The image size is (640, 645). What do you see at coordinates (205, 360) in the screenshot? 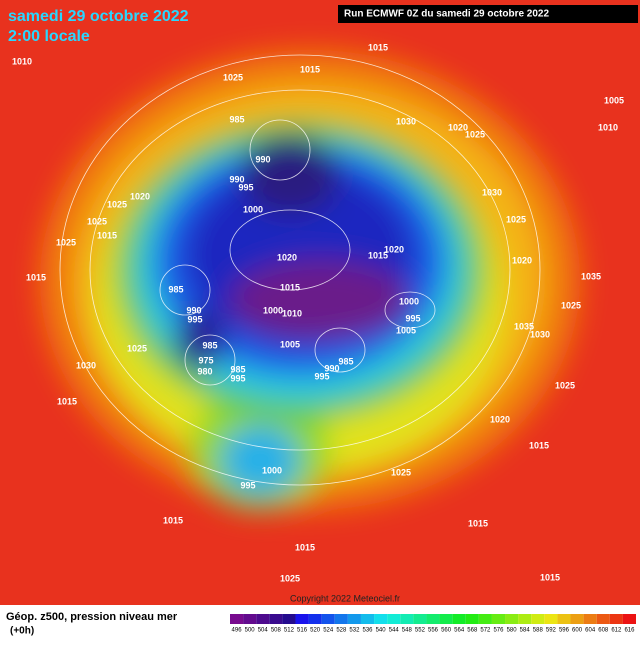
I see `isobar-label: 975` at bounding box center [205, 360].